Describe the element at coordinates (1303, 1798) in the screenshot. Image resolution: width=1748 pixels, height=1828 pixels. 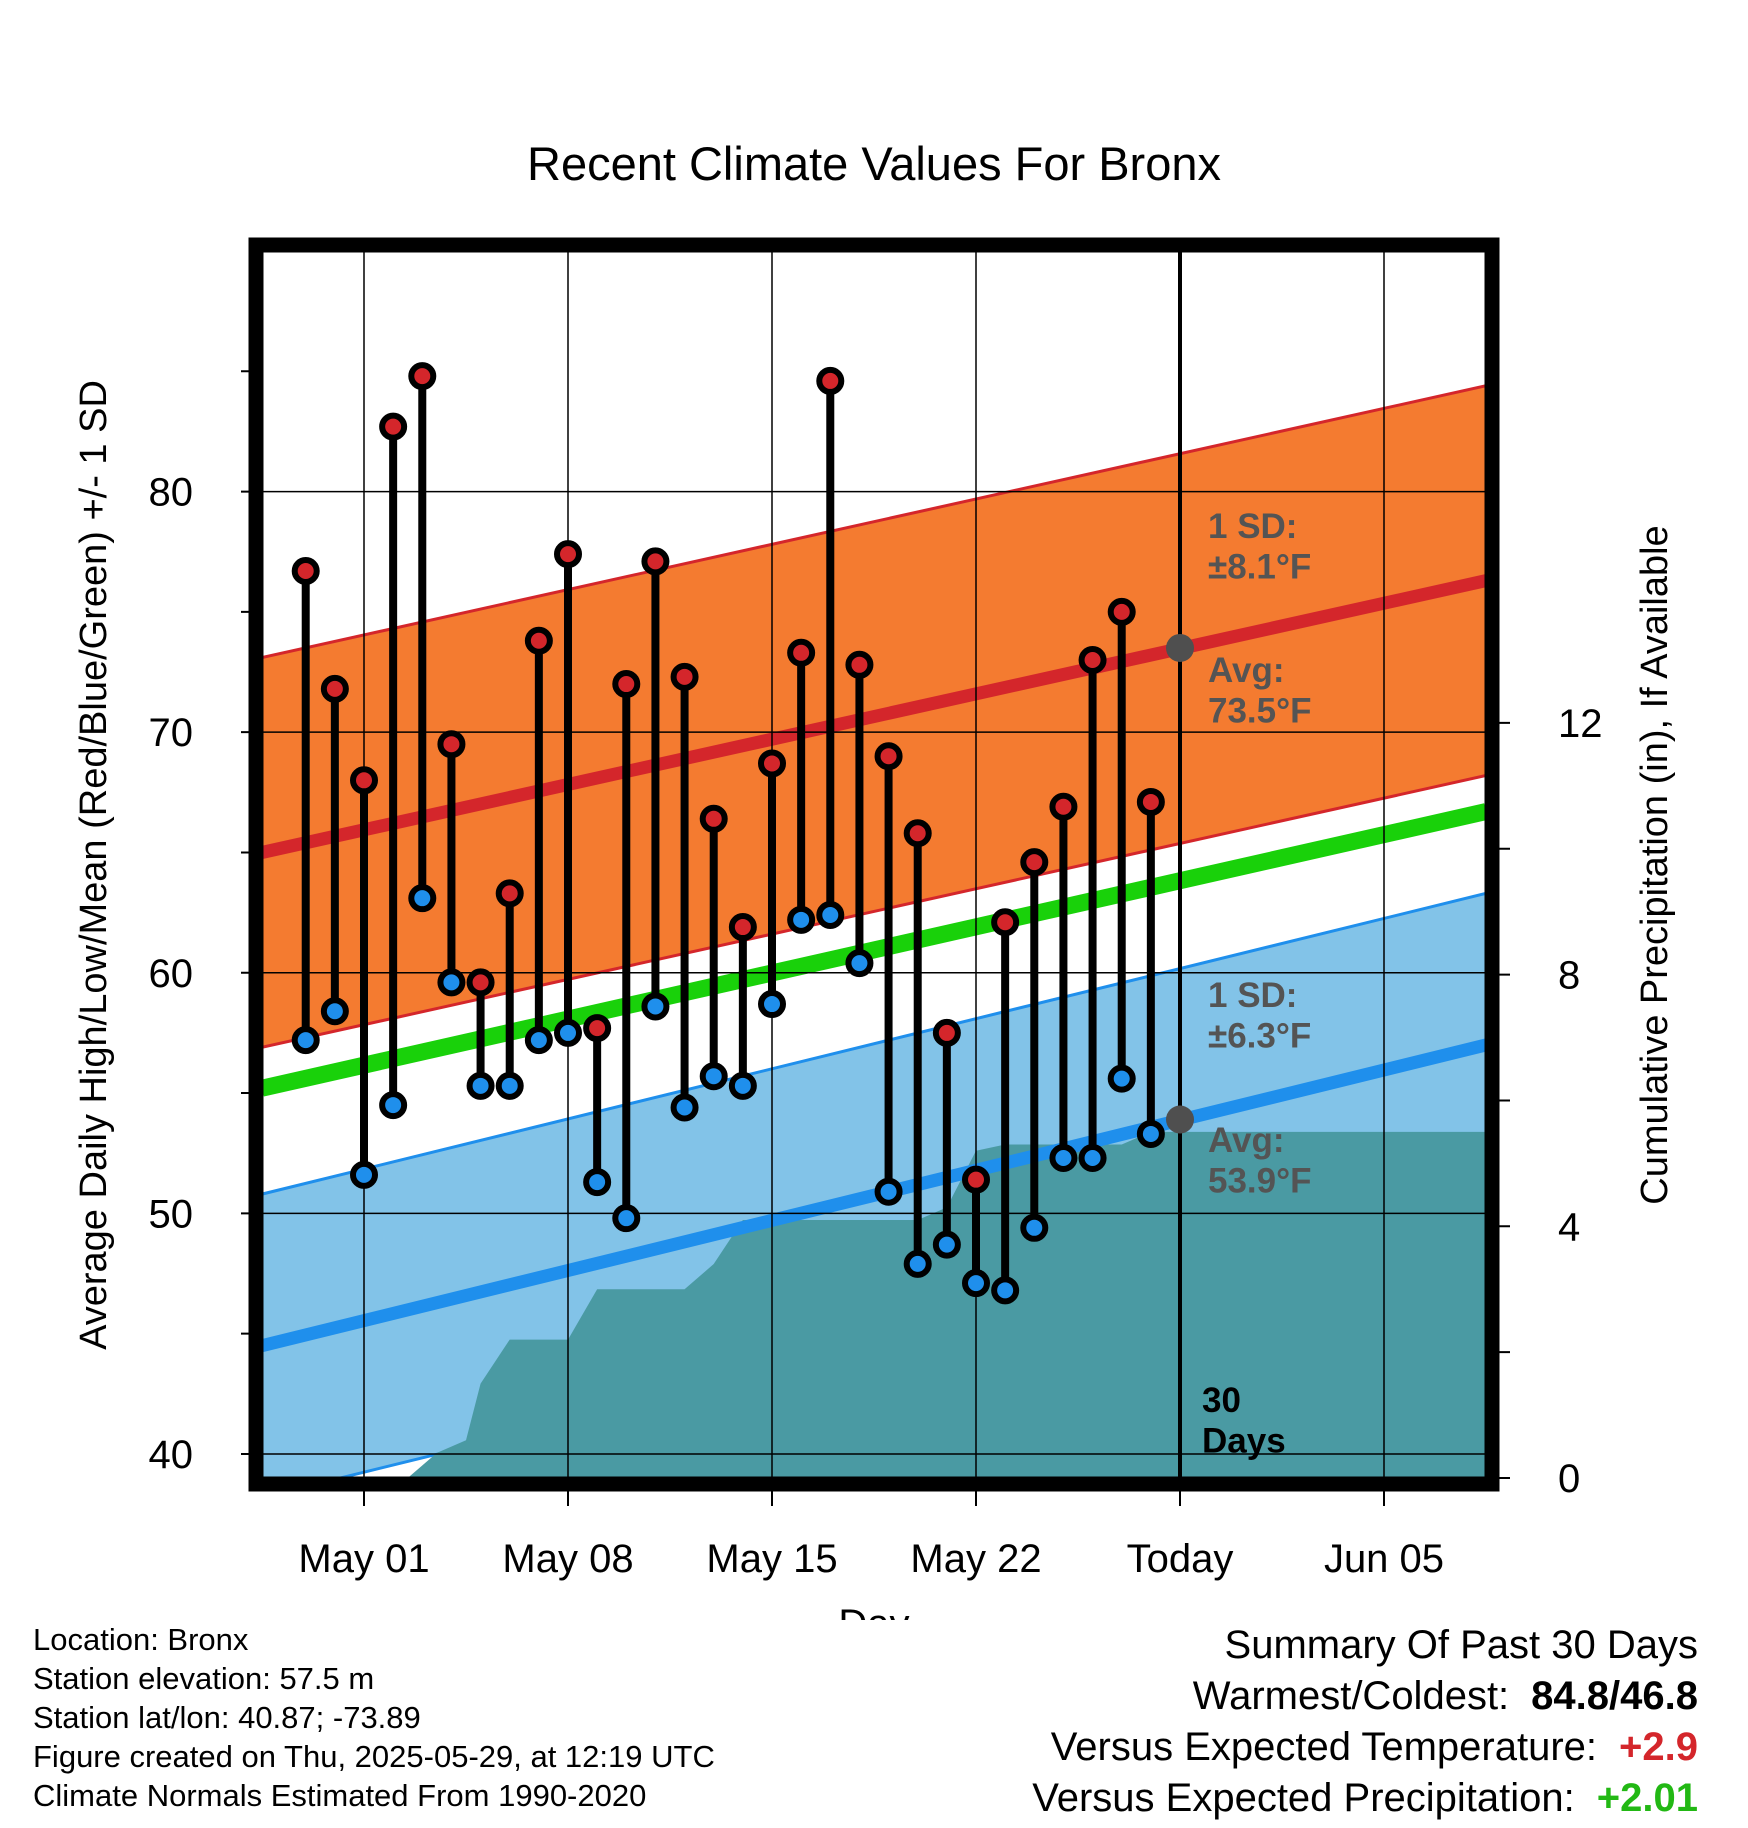
I see `precip-label: Versus Expected Precipitation:` at that location.